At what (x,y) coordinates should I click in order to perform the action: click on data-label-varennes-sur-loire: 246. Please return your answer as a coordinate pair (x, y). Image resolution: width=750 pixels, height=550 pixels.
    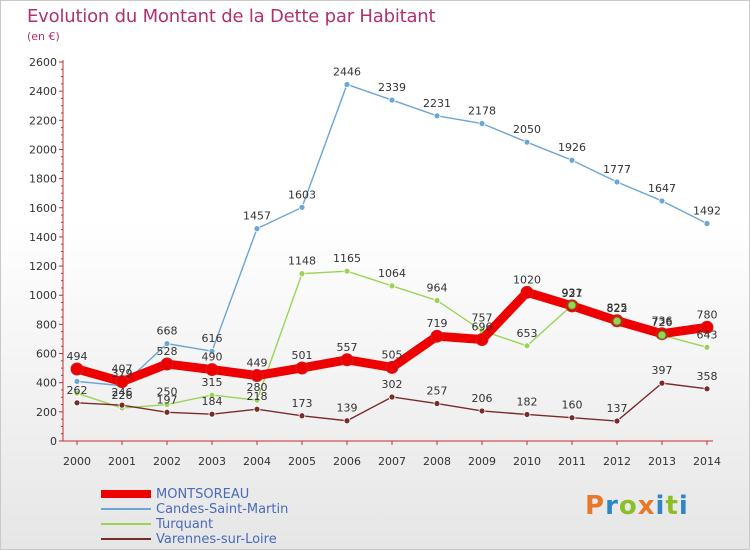
    Looking at the image, I should click on (122, 392).